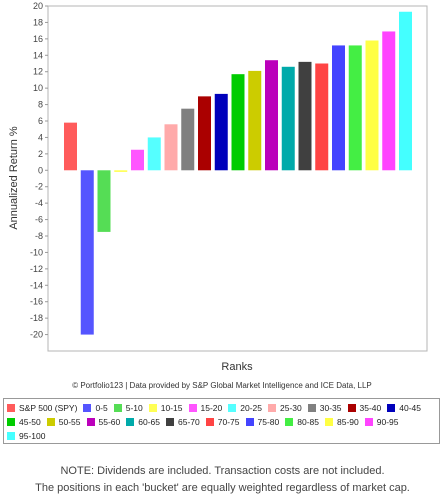 The image size is (445, 500). What do you see at coordinates (14, 178) in the screenshot?
I see `y-axis-title: Annualized Return %` at bounding box center [14, 178].